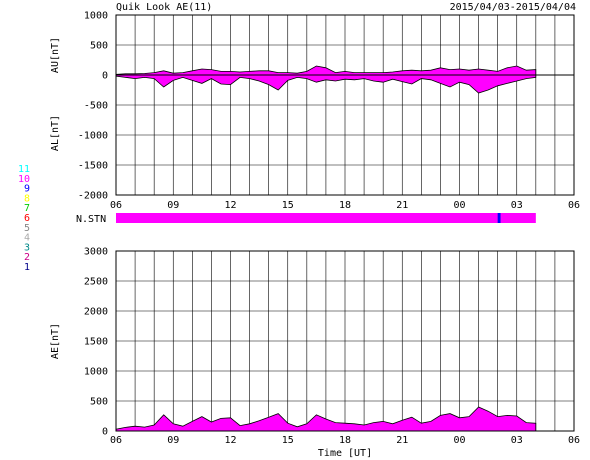  Describe the element at coordinates (93, 136) in the screenshot. I see `au-al-y-tick-label: -1000` at that location.